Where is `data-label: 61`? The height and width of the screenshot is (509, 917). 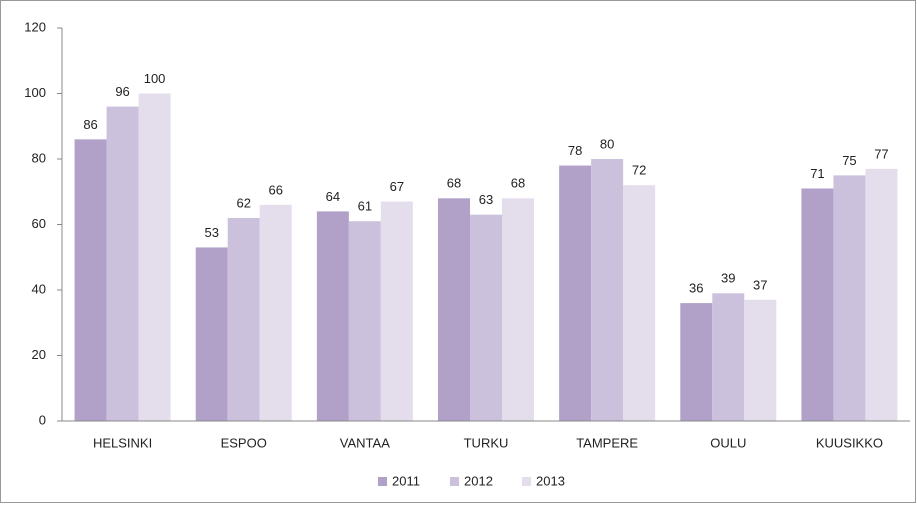 data-label: 61 is located at coordinates (365, 206).